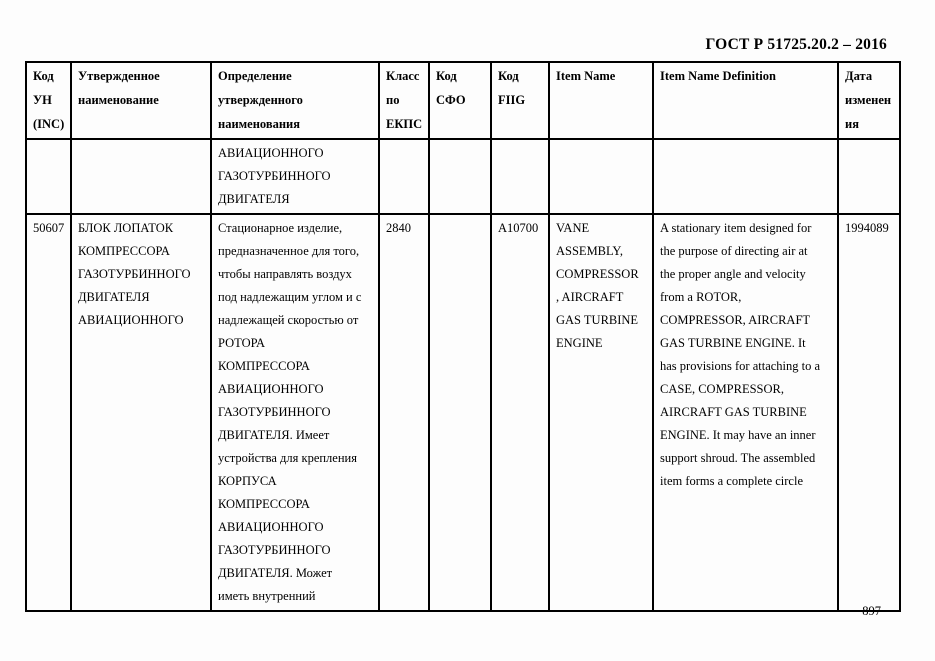 The width and height of the screenshot is (935, 661). Describe the element at coordinates (404, 412) in the screenshot. I see `cell-ekps-class: 2840` at that location.